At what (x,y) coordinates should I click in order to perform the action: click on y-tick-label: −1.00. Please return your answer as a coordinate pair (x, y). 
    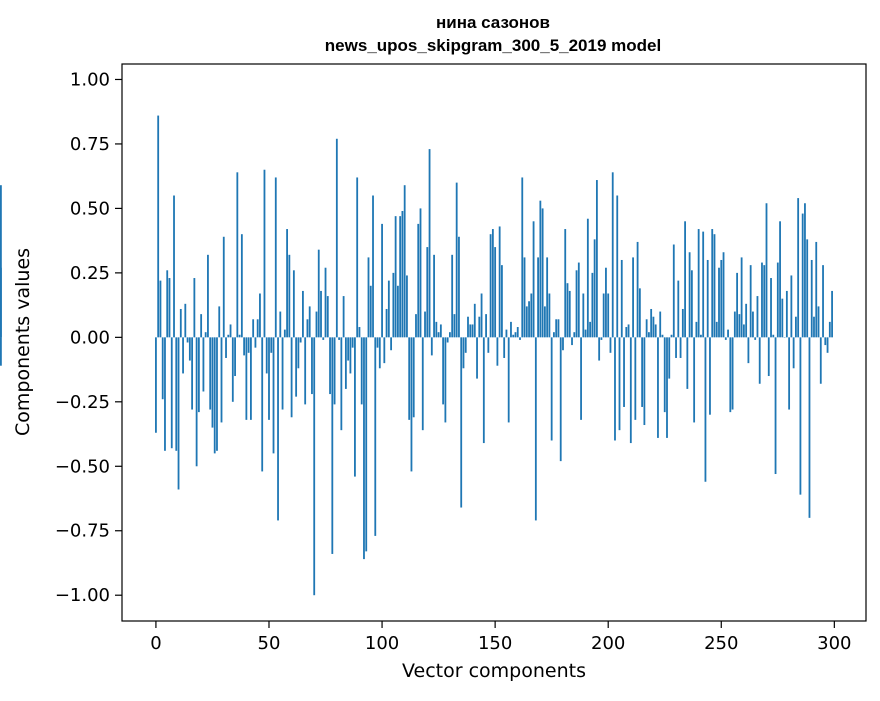
    Looking at the image, I should click on (82, 595).